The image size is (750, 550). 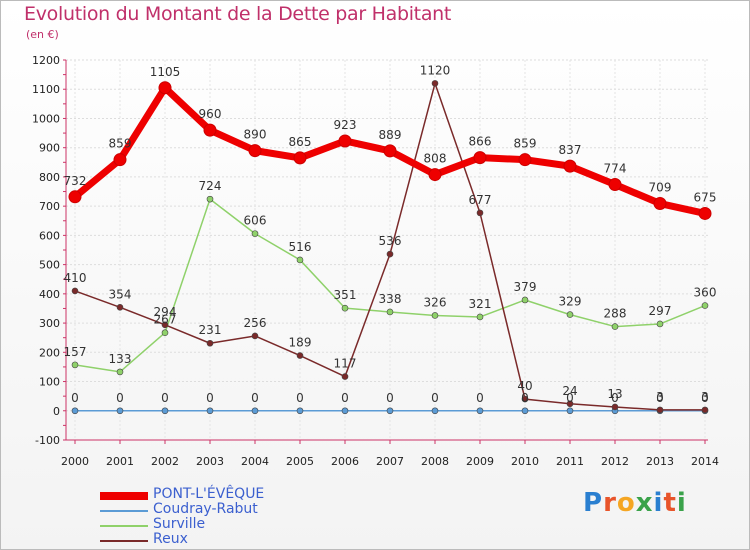 I want to click on data-label: 13, so click(x=614, y=394).